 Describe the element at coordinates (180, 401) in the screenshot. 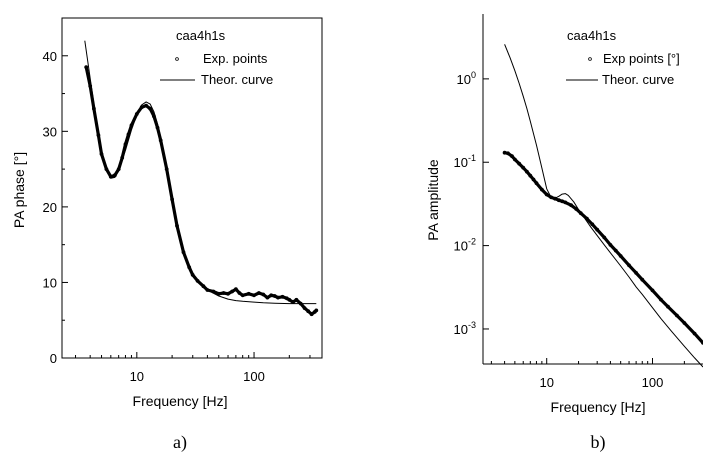

I see `x-axis-label: Frequency [Hz]` at that location.